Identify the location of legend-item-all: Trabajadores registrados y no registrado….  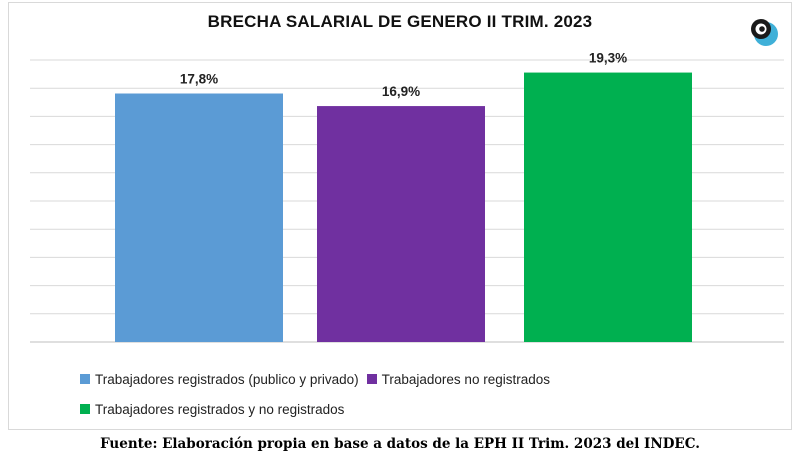
(212, 409).